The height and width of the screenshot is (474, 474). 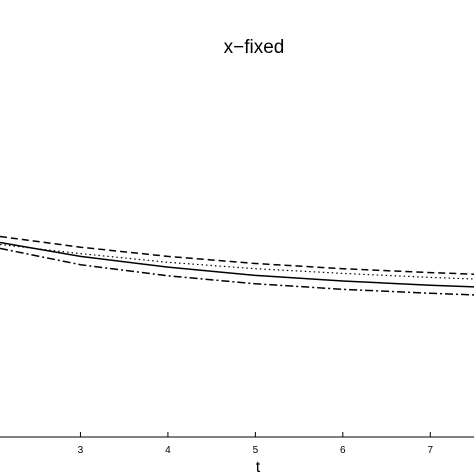 I want to click on x-tick-label: 7, so click(x=430, y=450).